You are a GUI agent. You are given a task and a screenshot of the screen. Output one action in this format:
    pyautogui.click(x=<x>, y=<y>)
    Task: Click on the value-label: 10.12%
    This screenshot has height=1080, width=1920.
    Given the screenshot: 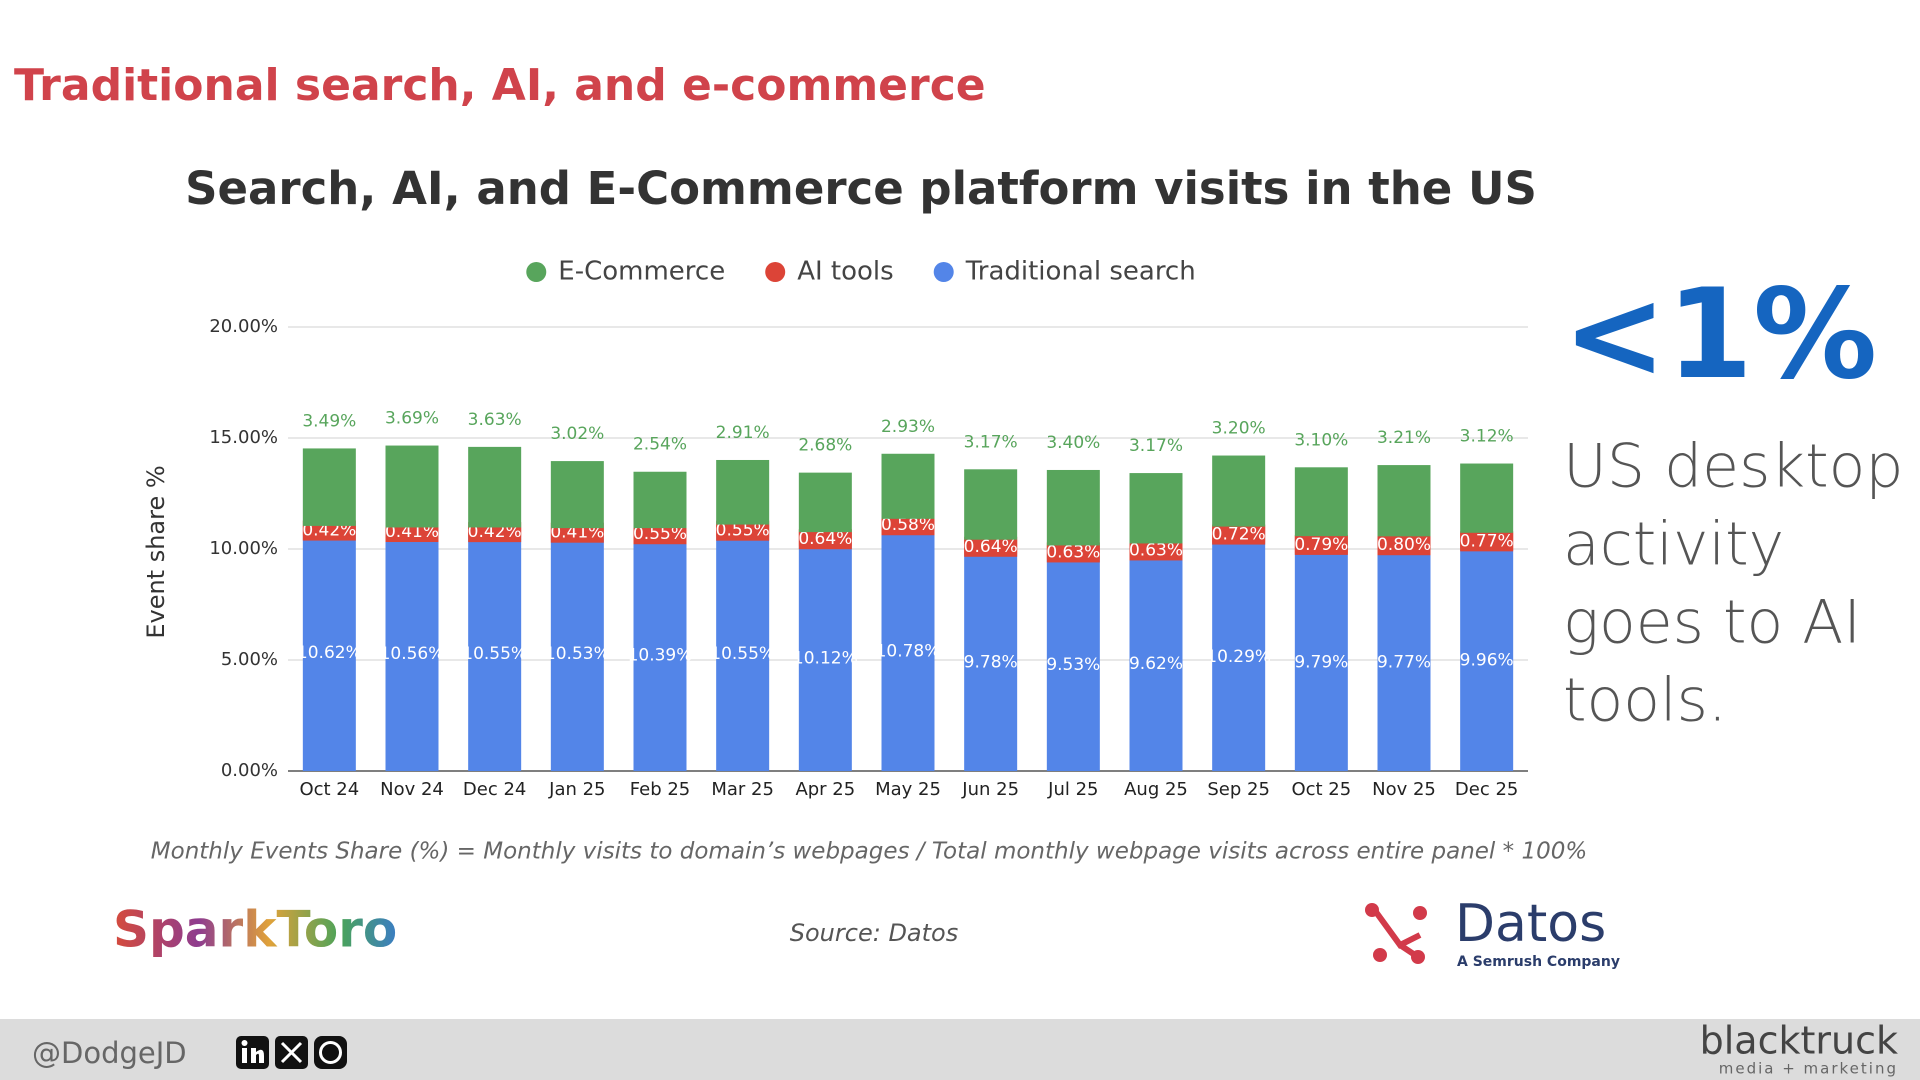 What is the action you would take?
    pyautogui.click(x=825, y=659)
    